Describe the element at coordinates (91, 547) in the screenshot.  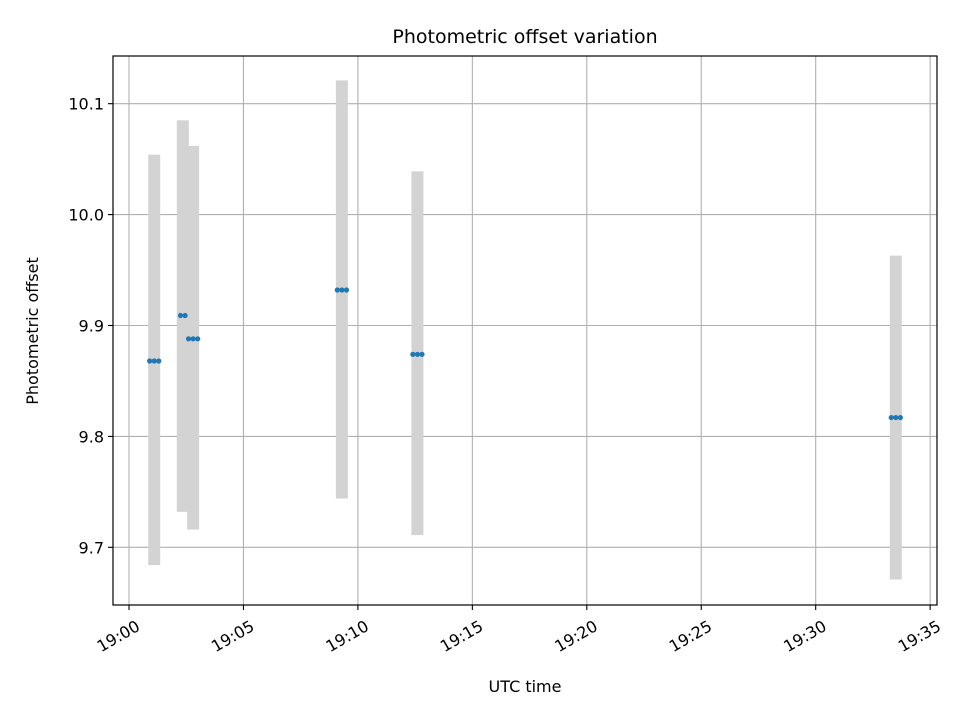
I see `y-tick-label: 9.7` at that location.